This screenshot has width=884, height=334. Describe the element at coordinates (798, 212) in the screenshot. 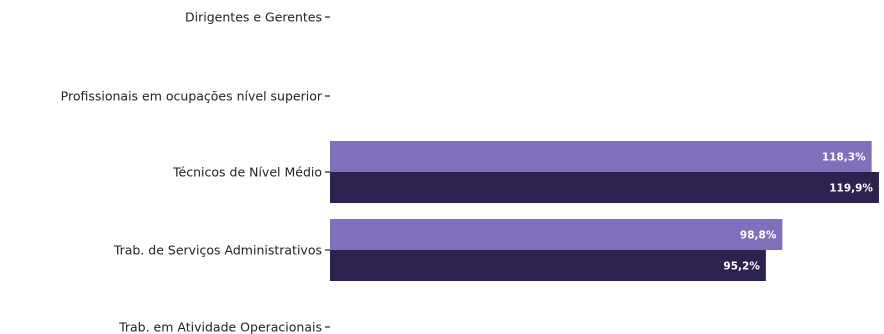

I see `value-labels: 118,3% 119,9% 98,8% 95,2%` at that location.